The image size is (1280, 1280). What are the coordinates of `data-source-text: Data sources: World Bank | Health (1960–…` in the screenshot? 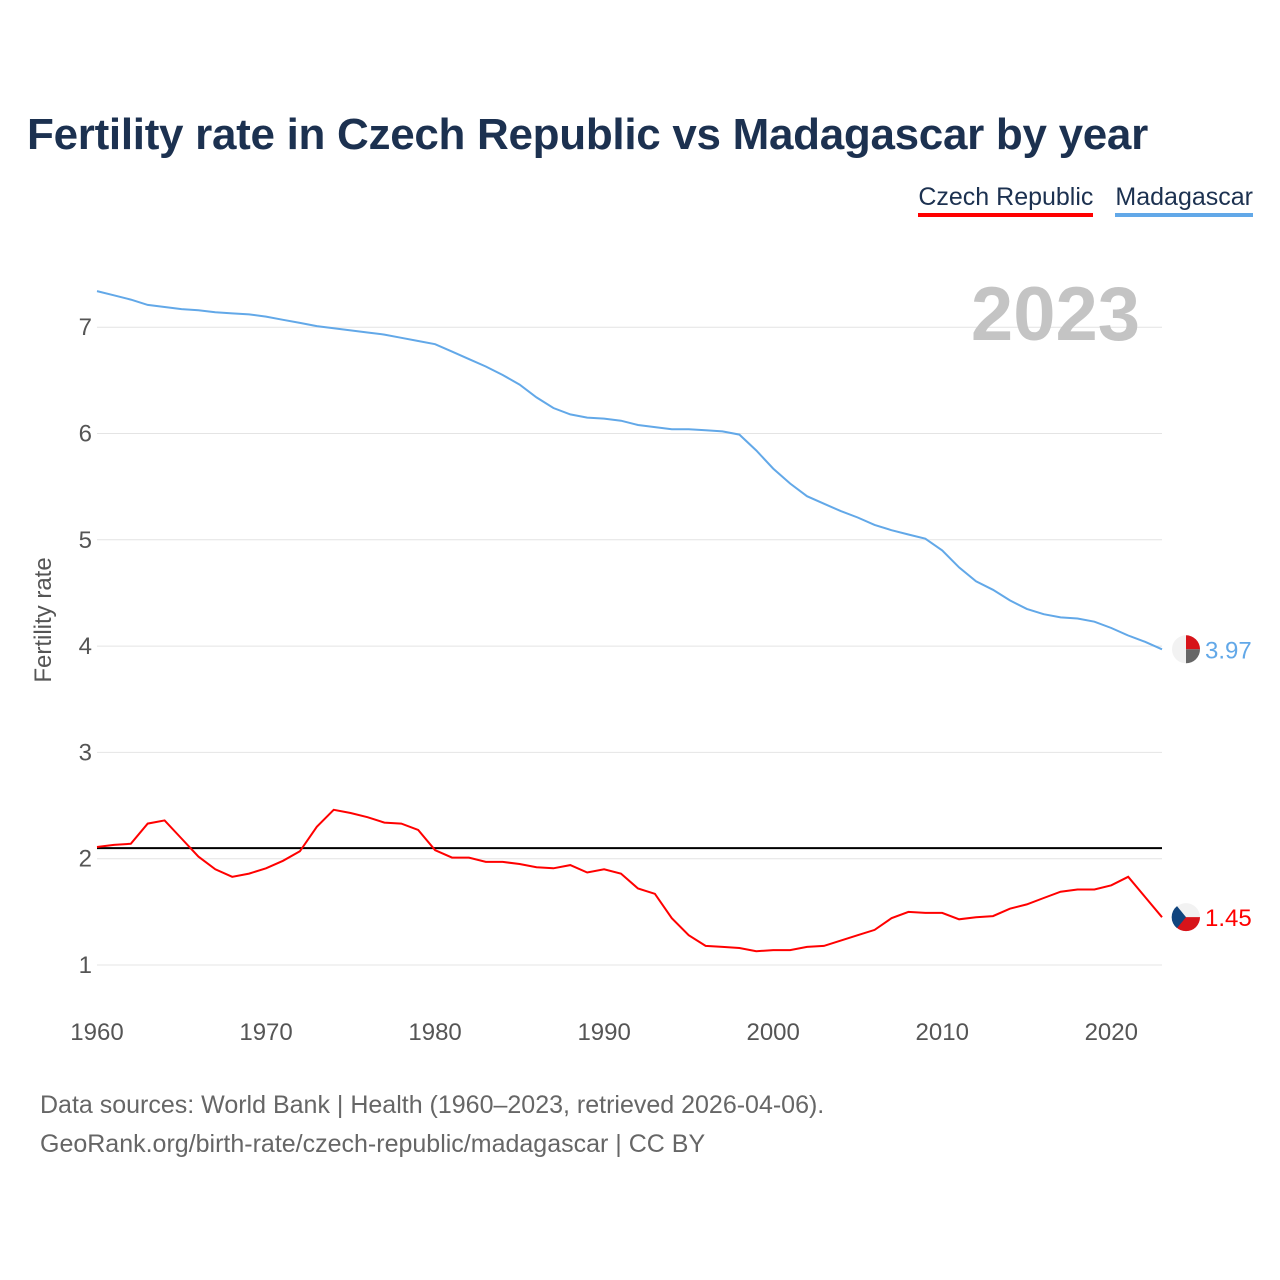 It's located at (432, 1105).